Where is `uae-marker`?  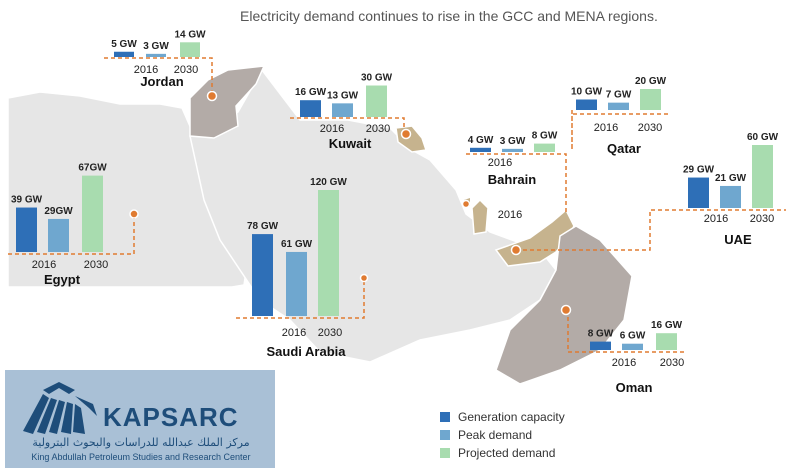 uae-marker is located at coordinates (516, 250).